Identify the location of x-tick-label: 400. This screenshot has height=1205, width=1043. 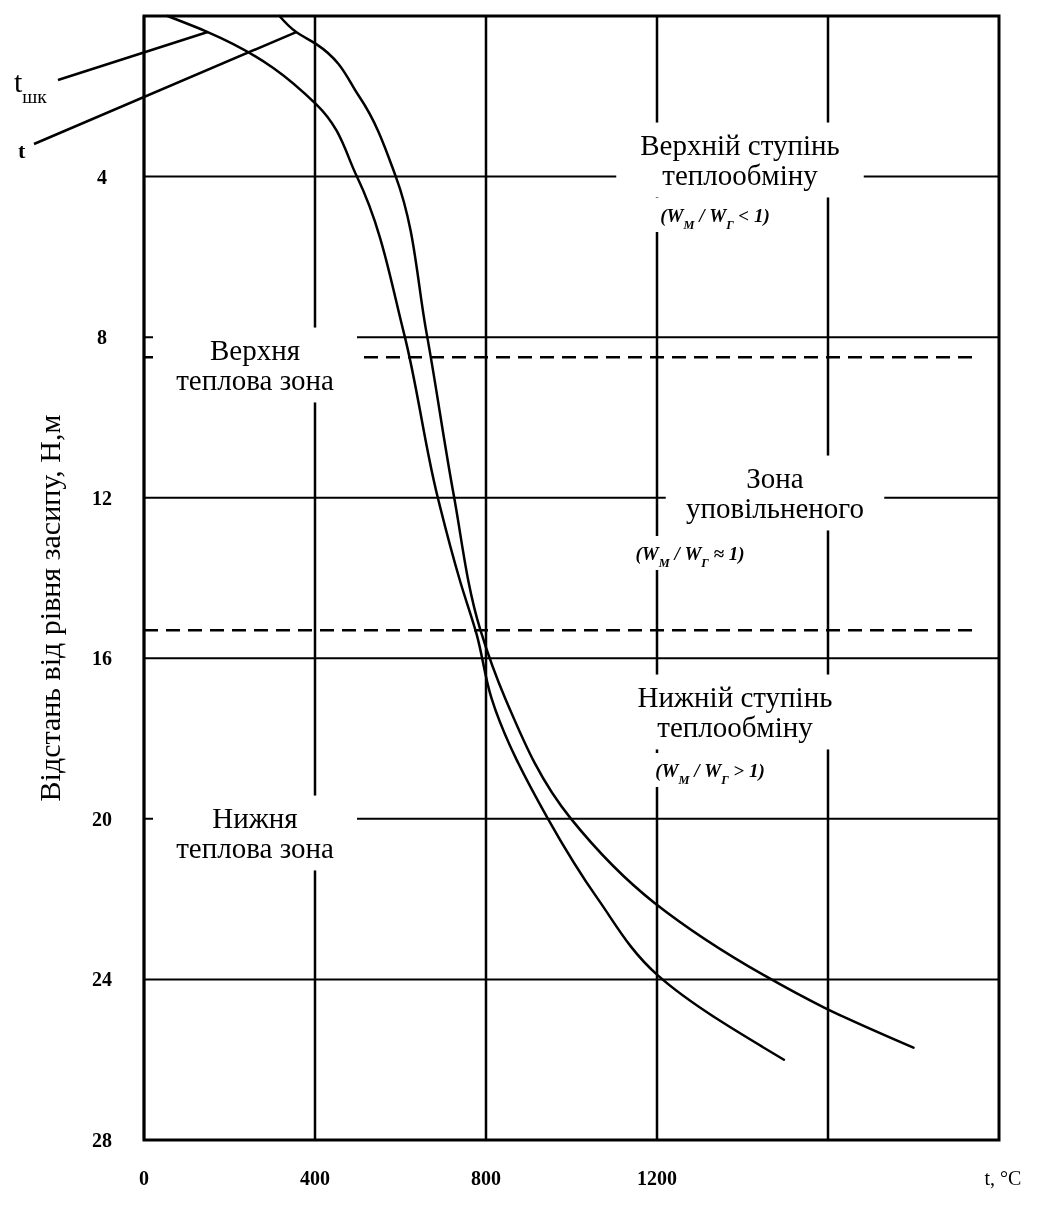
(315, 1178).